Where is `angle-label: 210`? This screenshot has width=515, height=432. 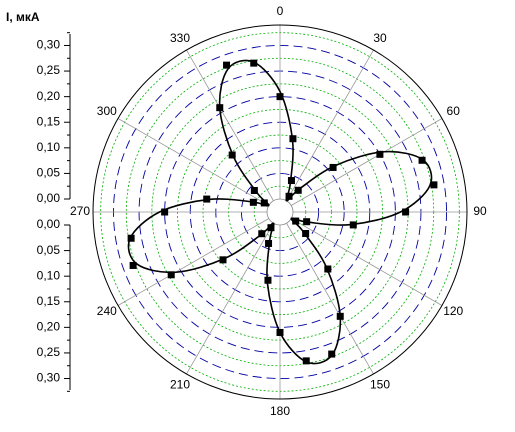
angle-label: 210 is located at coordinates (180, 384).